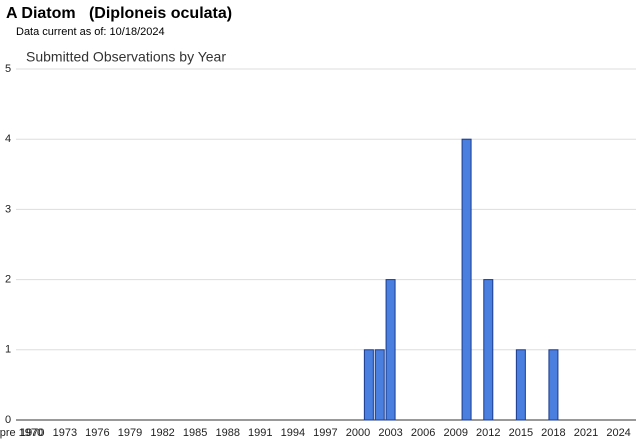 Image resolution: width=640 pixels, height=442 pixels. I want to click on page-title: A Diatom (Diploneis oculata), so click(119, 13).